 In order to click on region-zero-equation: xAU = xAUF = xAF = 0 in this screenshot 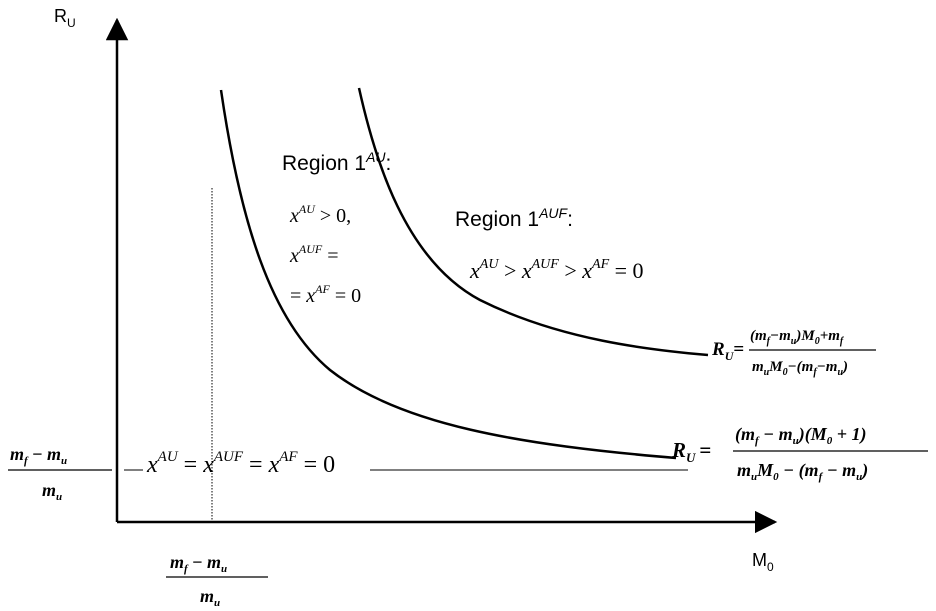, I will do `click(240, 463)`.